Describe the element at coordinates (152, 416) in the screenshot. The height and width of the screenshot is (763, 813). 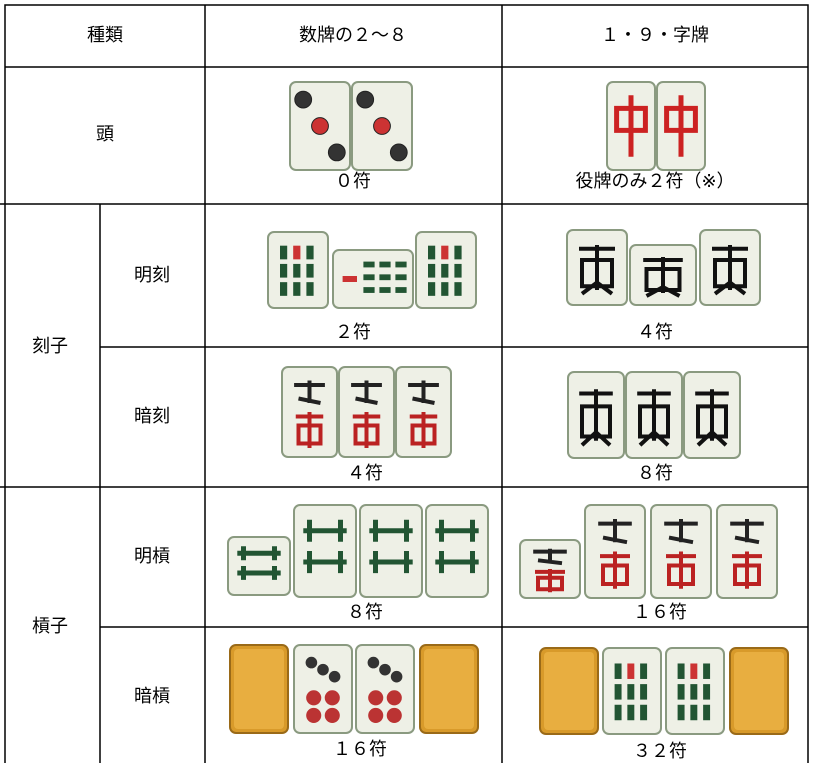
I see `row-label: 暗刻` at that location.